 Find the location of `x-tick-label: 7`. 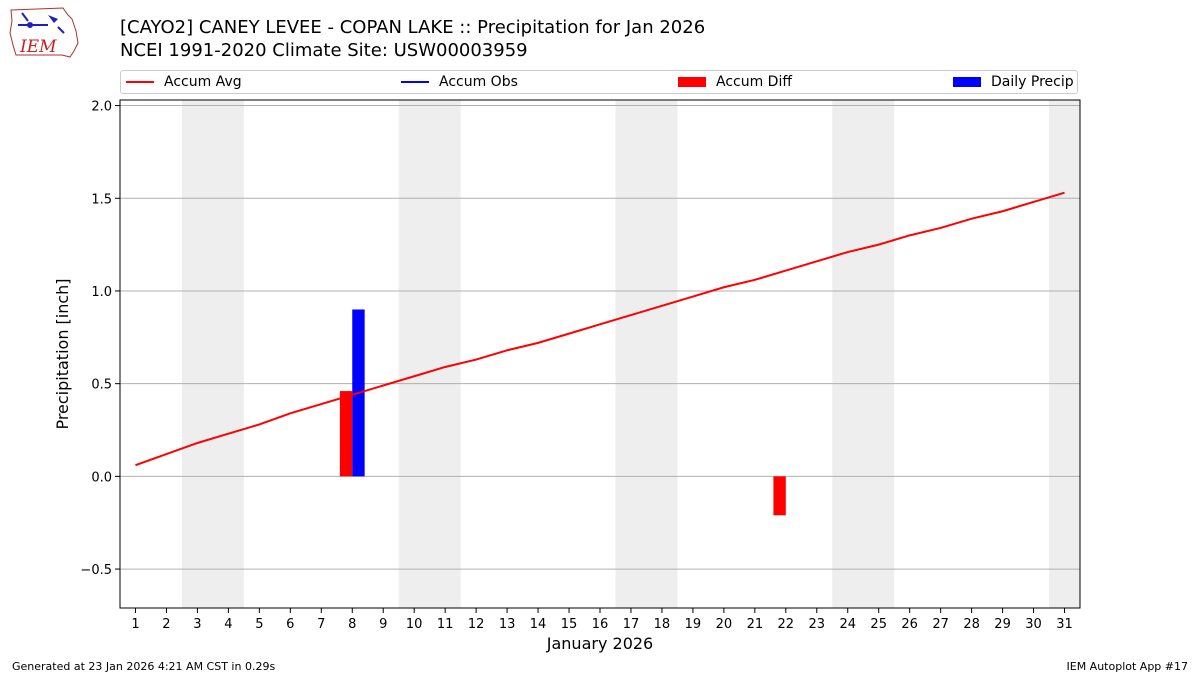

x-tick-label: 7 is located at coordinates (321, 624).